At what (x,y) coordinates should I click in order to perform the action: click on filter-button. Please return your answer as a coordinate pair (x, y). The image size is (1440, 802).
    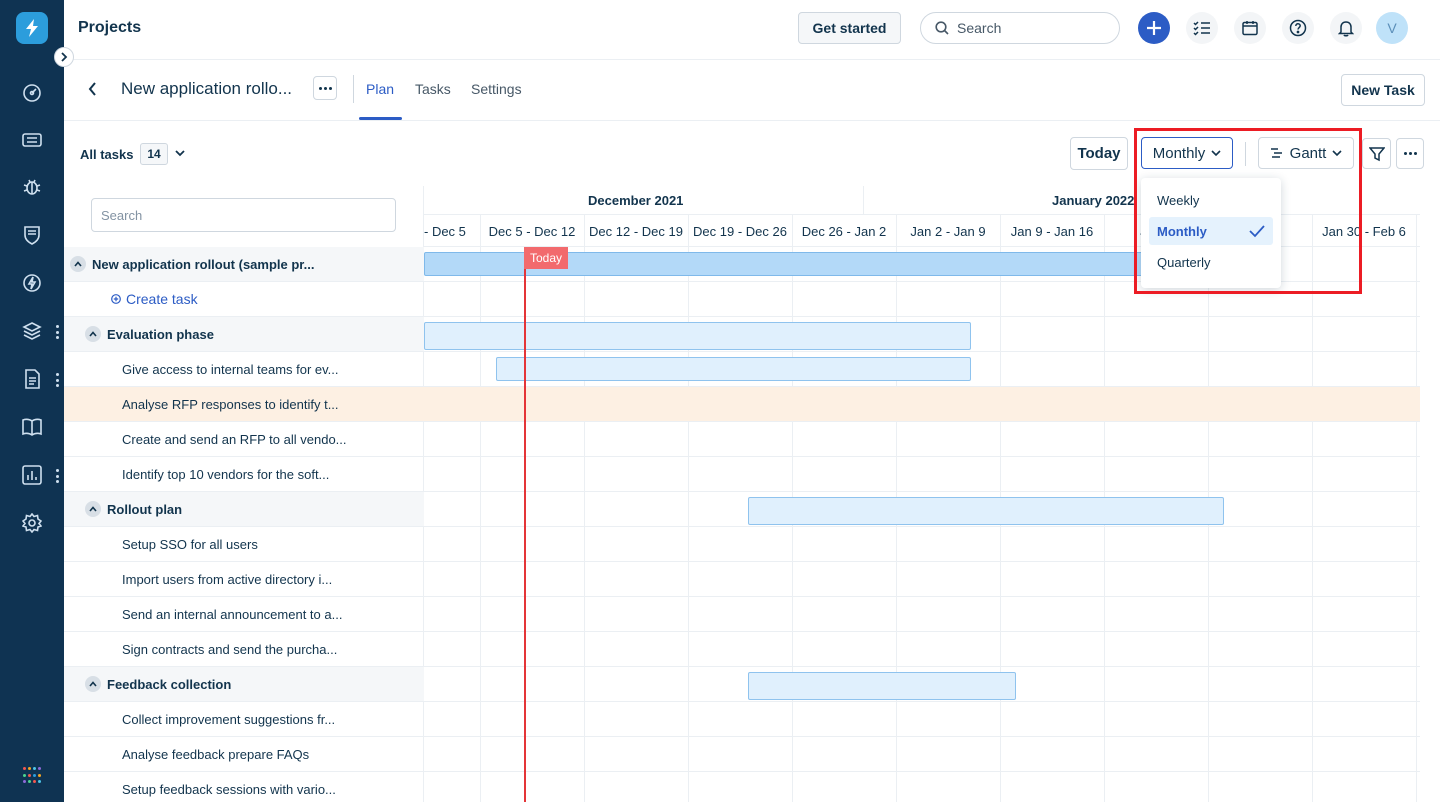
    Looking at the image, I should click on (1376, 153).